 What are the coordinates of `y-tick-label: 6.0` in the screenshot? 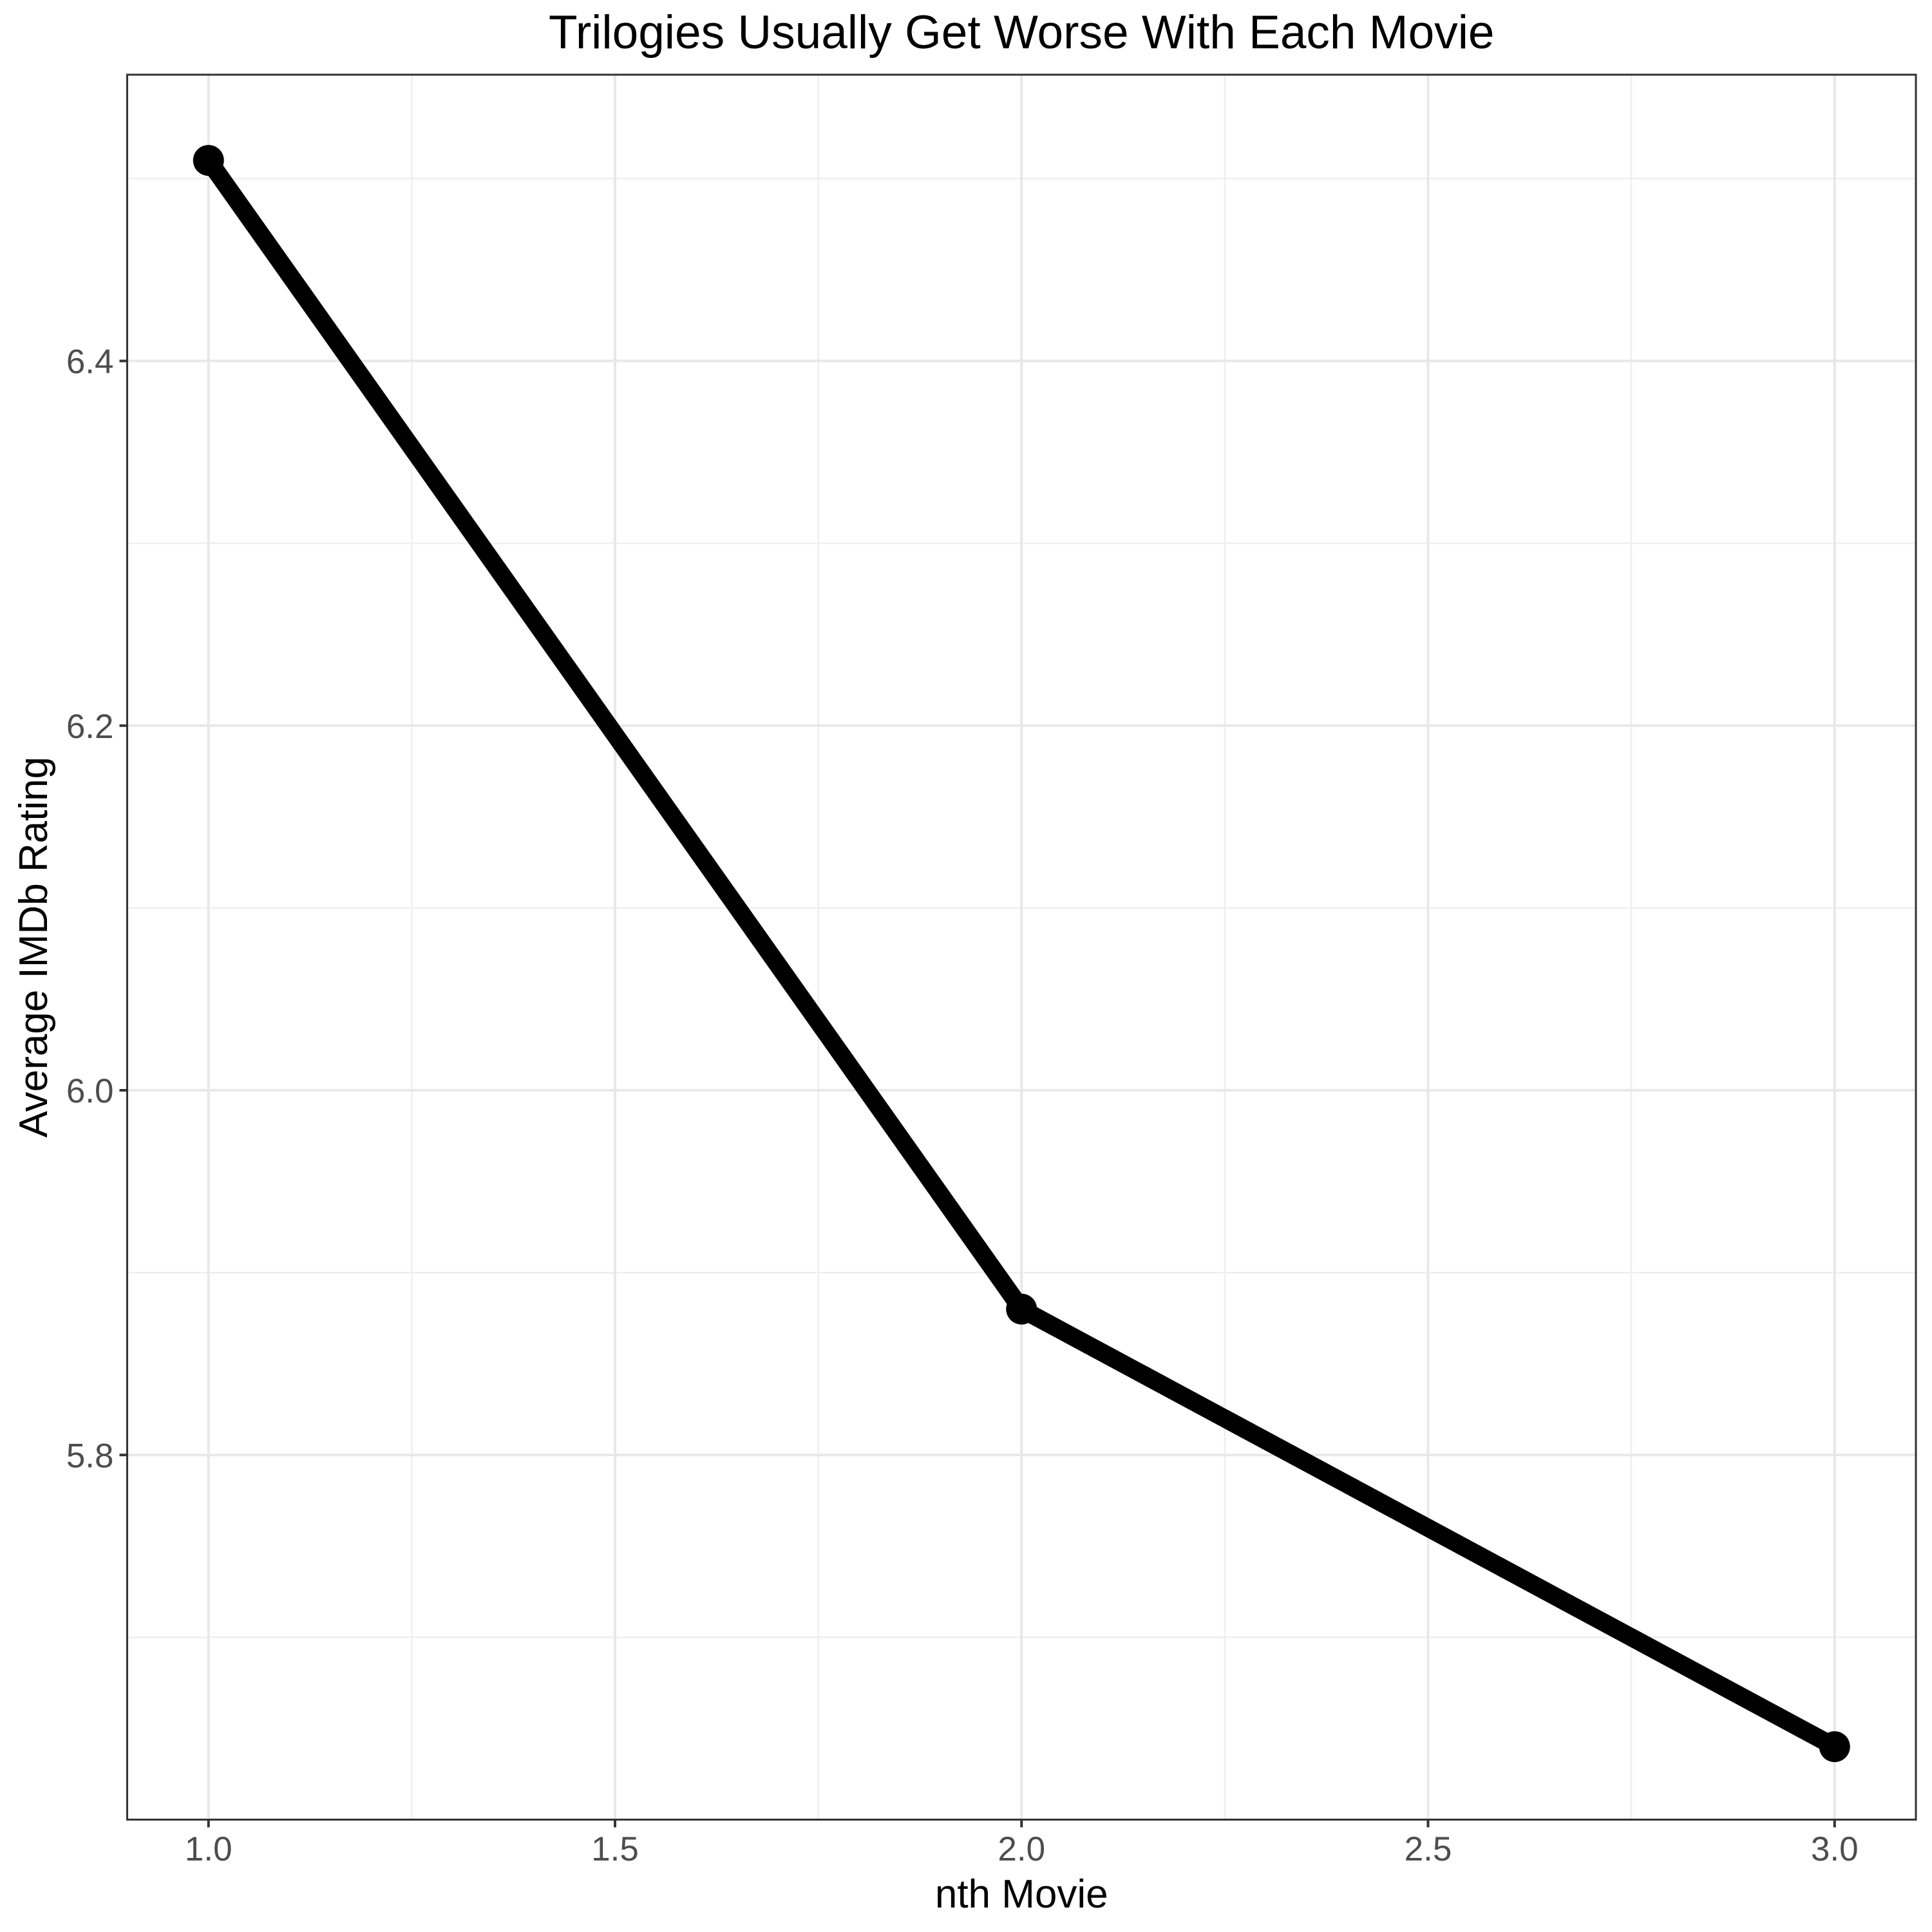 It's located at (90, 1091).